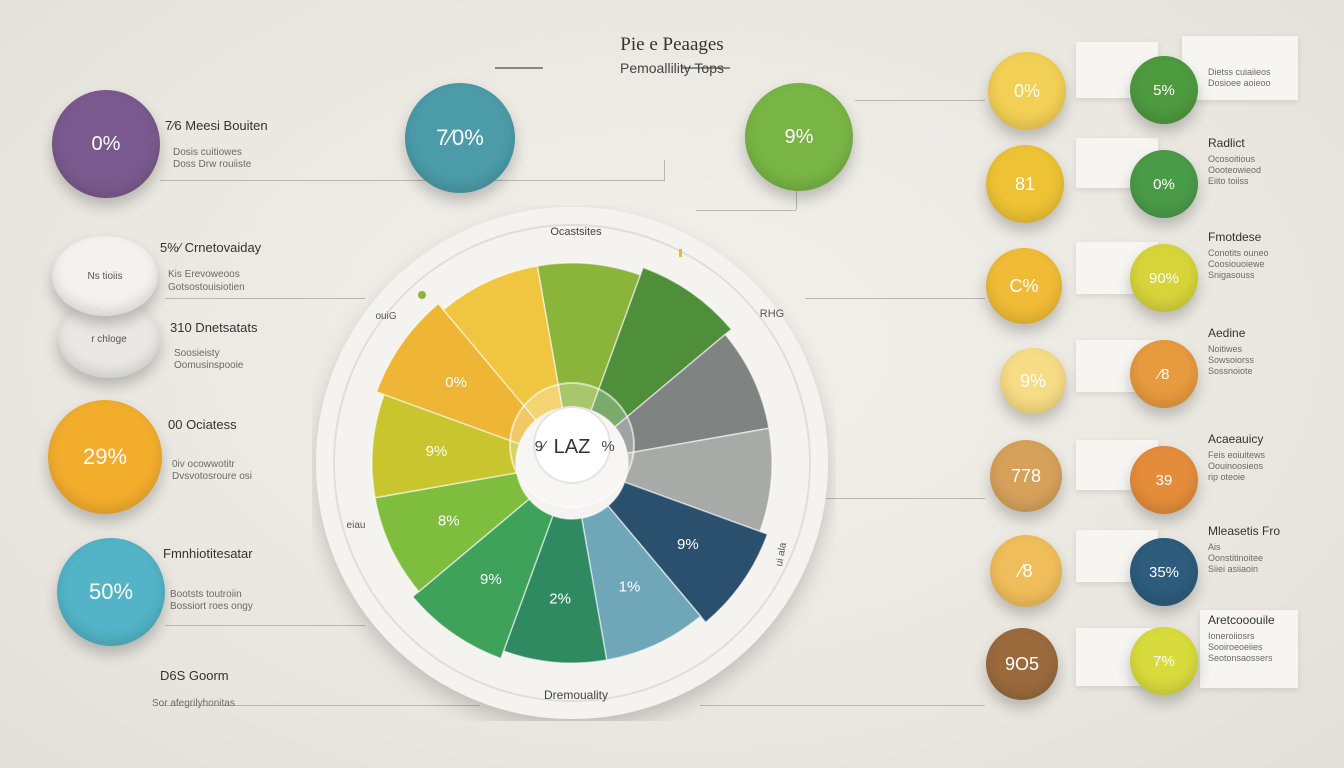 This screenshot has width=1344, height=768. What do you see at coordinates (1235, 170) in the screenshot?
I see `right-item-sub: Oooteowieod` at bounding box center [1235, 170].